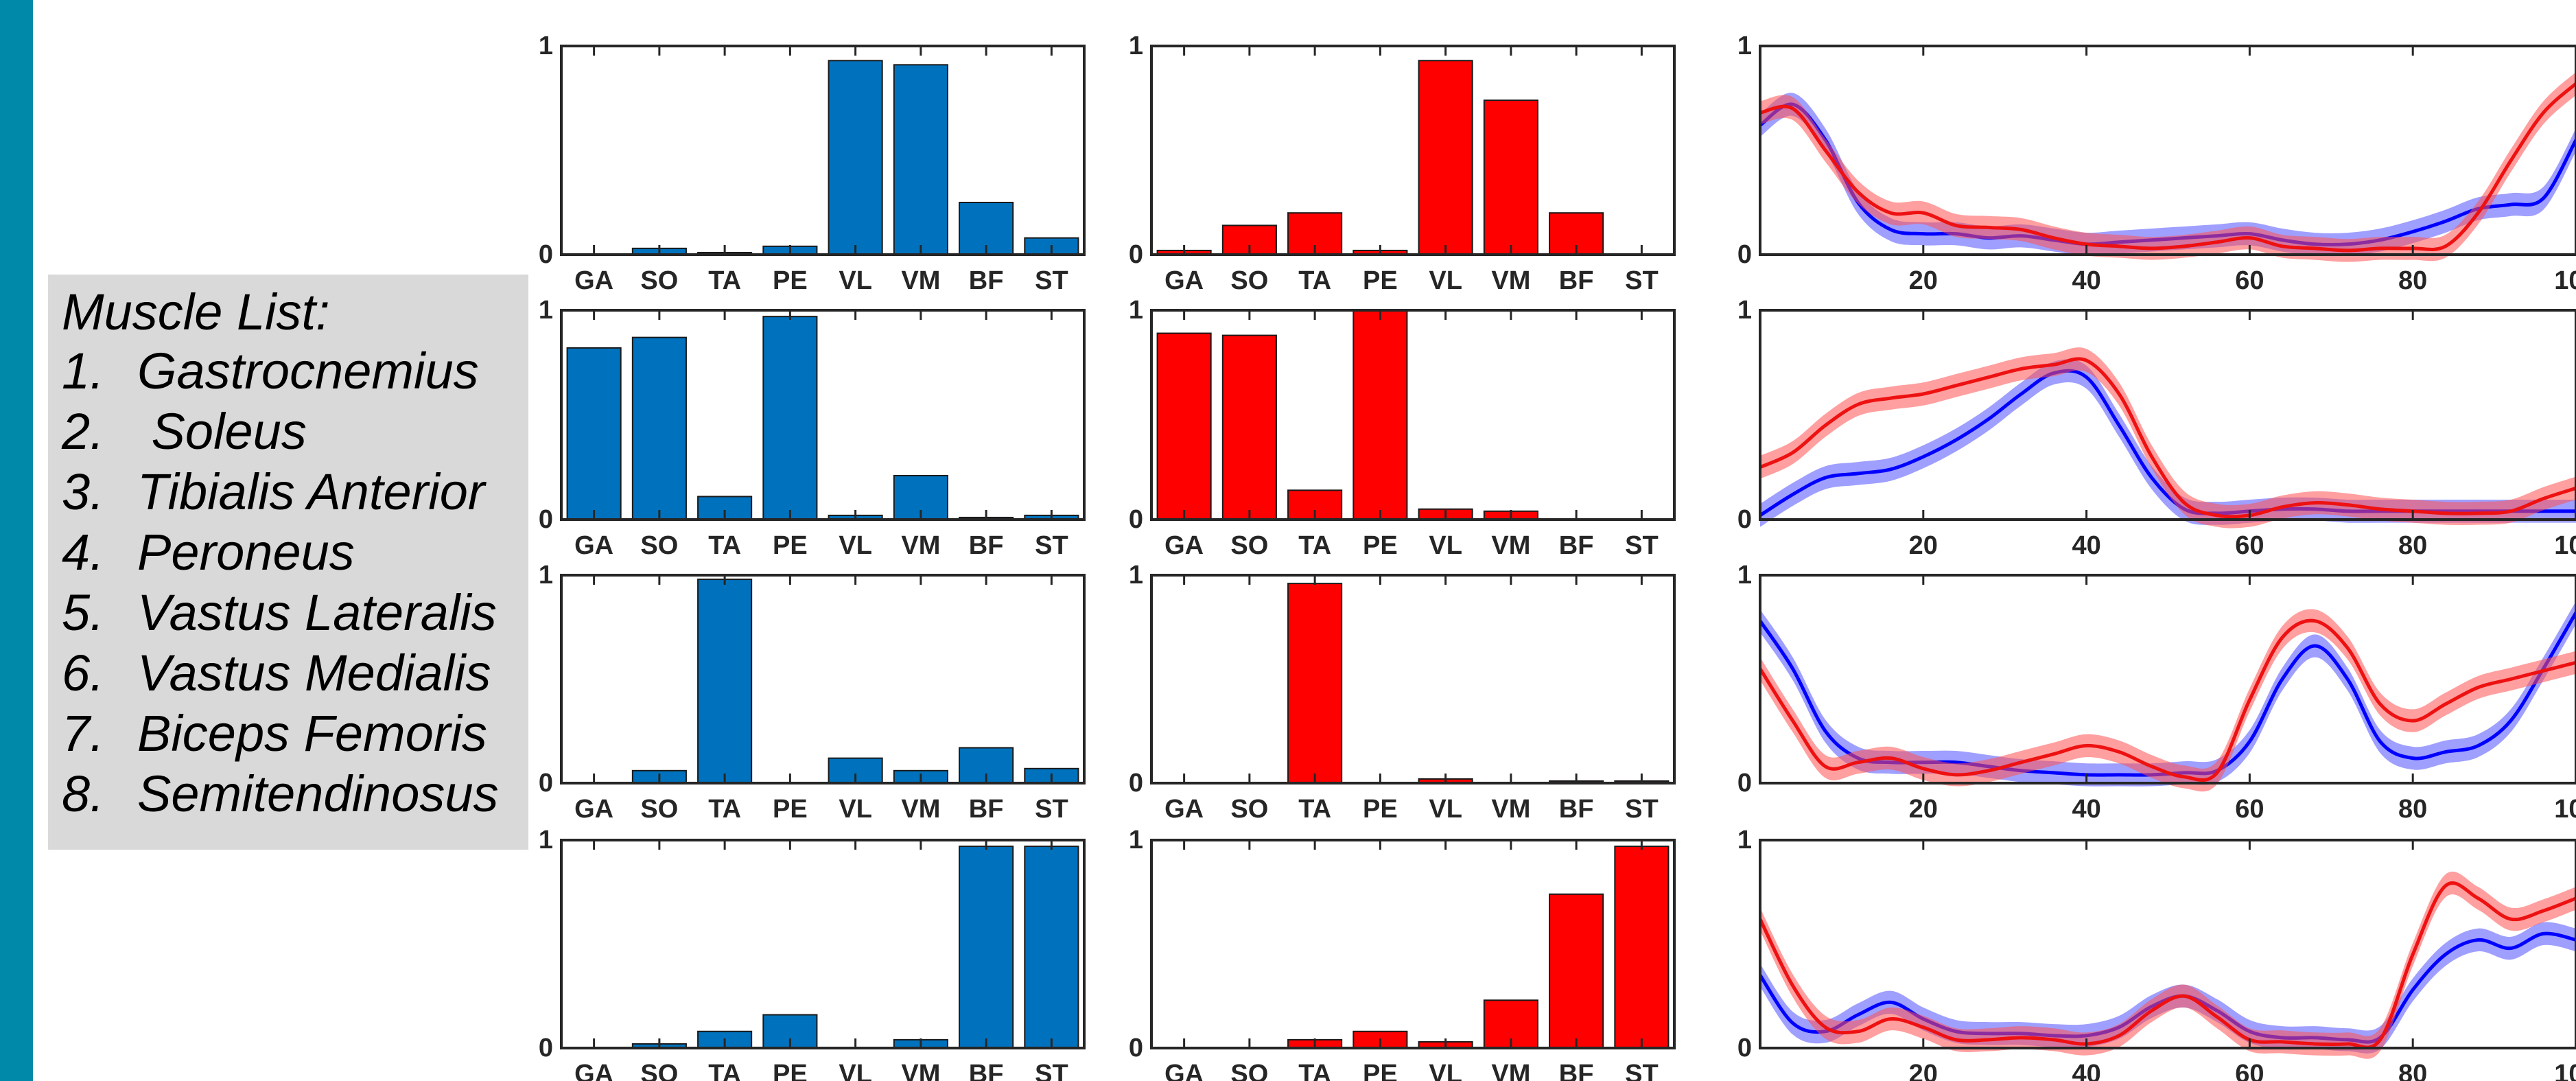 Image resolution: width=2576 pixels, height=1081 pixels. What do you see at coordinates (790, 418) in the screenshot?
I see `bar-PE` at bounding box center [790, 418].